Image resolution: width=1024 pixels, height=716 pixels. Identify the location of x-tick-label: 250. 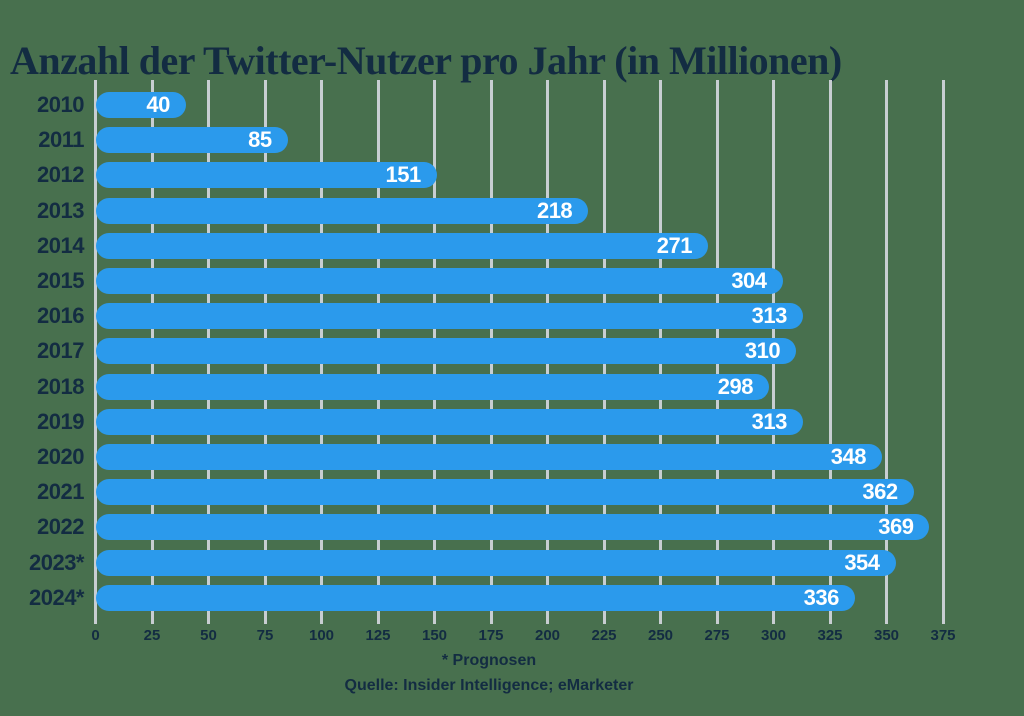
(660, 635).